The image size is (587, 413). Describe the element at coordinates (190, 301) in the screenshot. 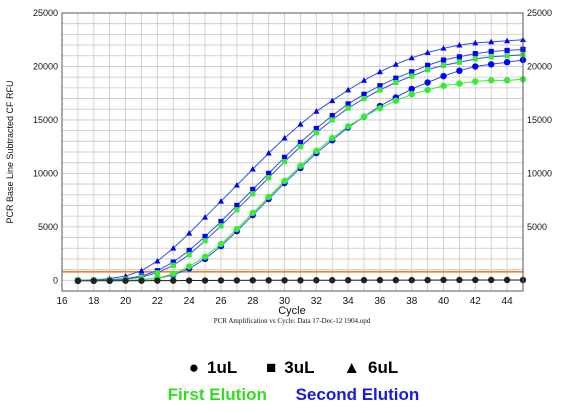

I see `x-tick-label: 24` at that location.